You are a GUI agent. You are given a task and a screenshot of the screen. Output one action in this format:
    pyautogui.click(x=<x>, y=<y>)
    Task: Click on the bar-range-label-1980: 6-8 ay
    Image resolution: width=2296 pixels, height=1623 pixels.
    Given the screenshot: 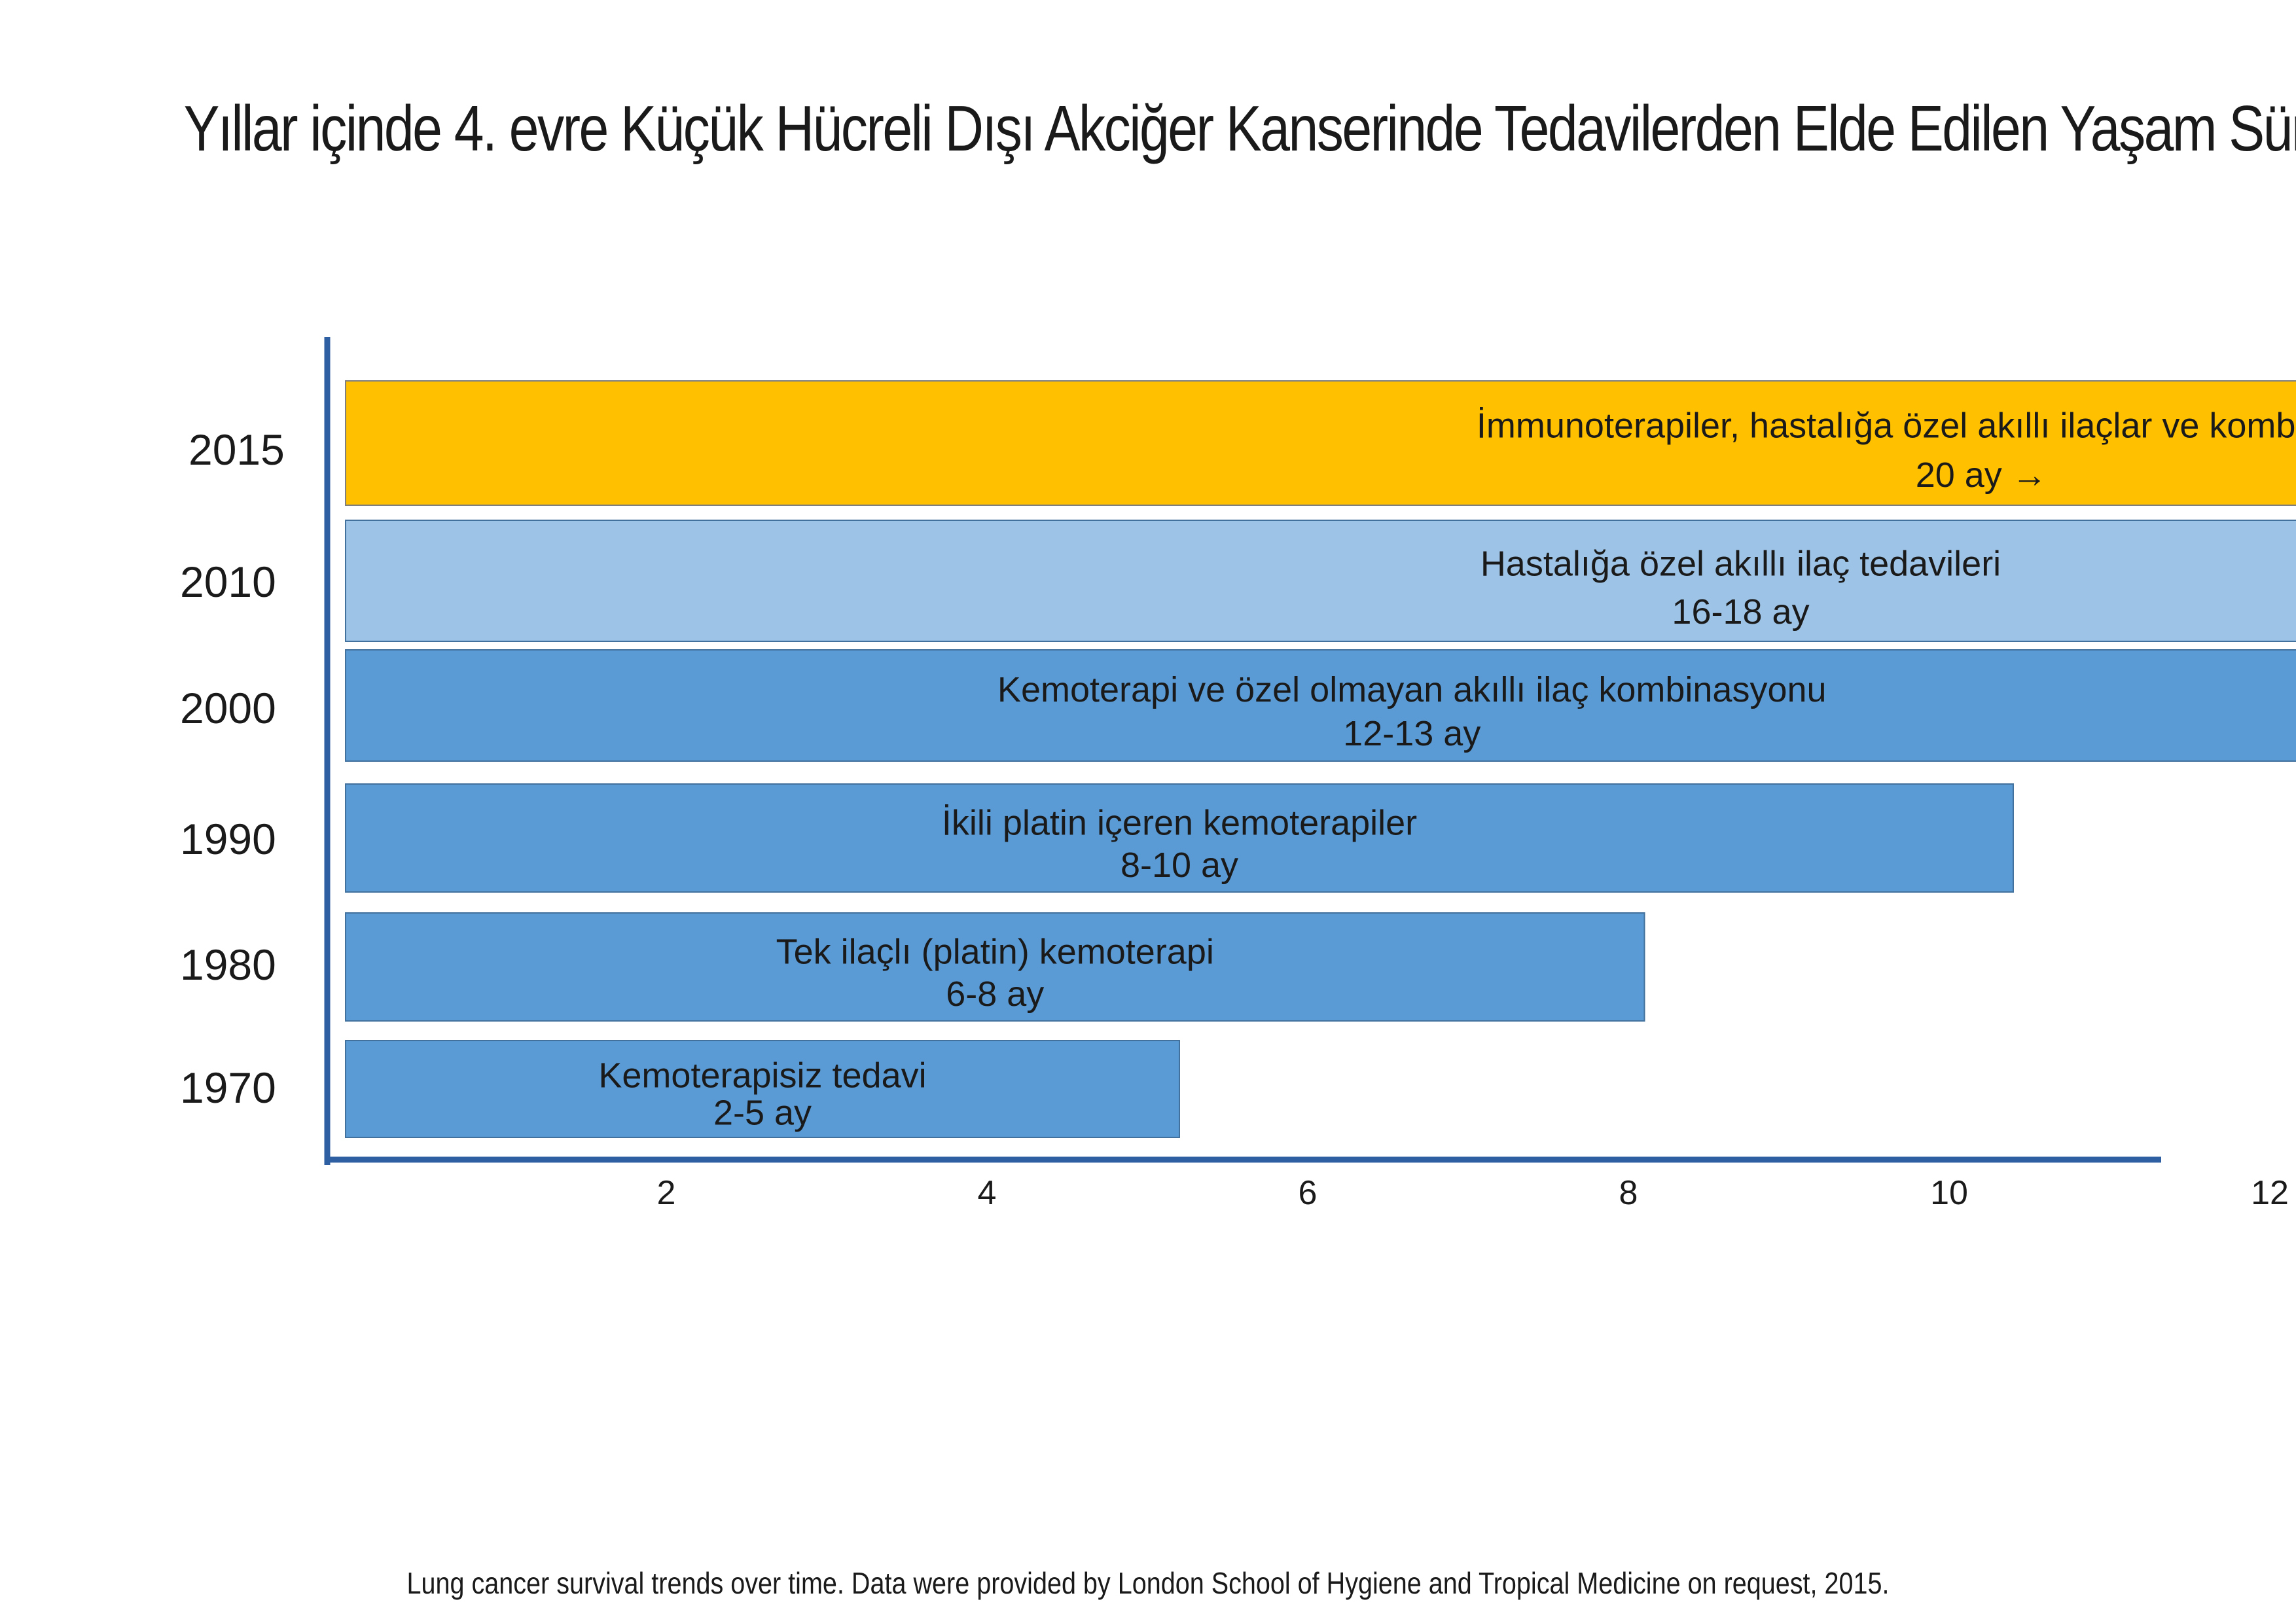 What is the action you would take?
    pyautogui.click(x=995, y=994)
    